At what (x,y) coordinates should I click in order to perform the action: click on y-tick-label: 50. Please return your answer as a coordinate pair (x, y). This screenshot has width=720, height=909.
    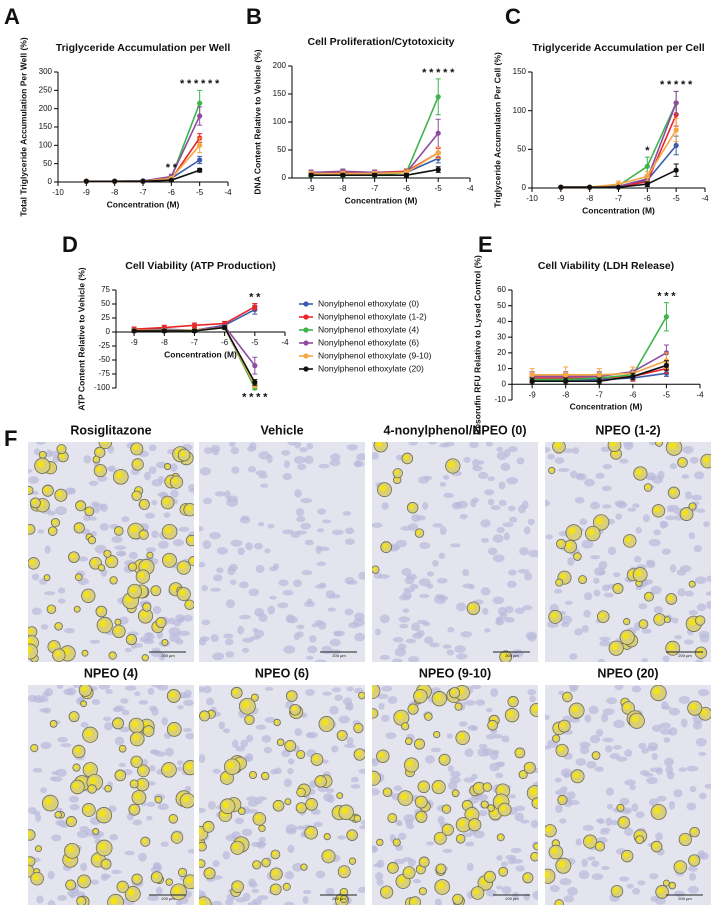
    Looking at the image, I should click on (521, 148).